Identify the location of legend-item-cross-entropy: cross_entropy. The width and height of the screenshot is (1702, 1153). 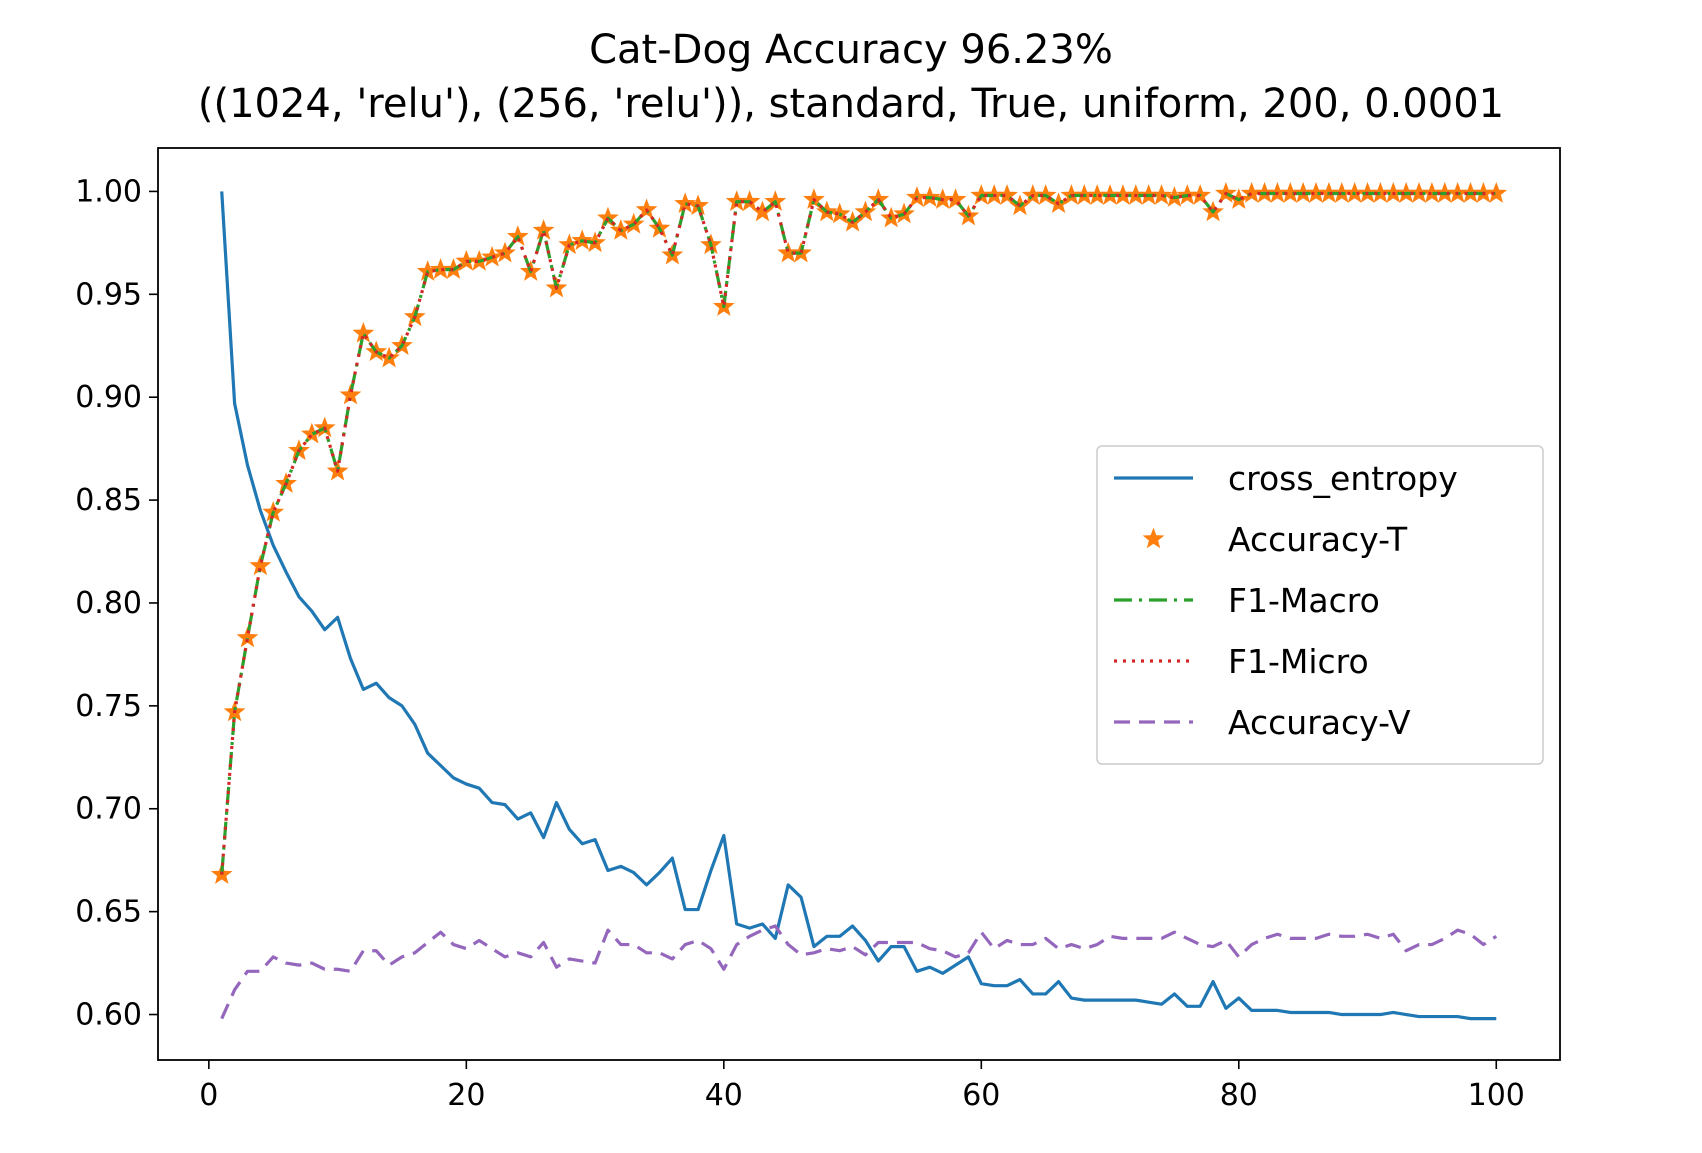
(1286, 478).